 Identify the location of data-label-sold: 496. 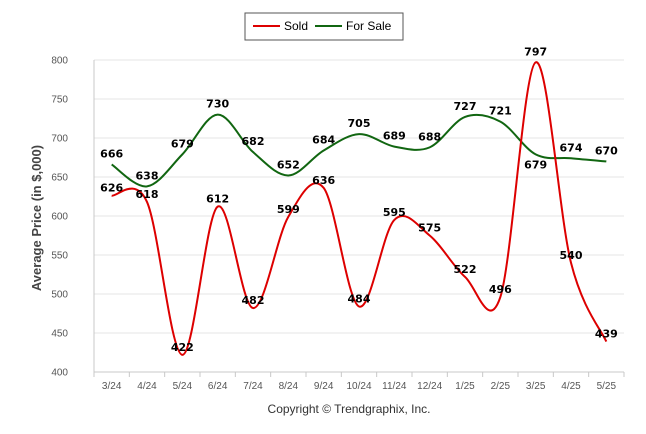
(500, 289).